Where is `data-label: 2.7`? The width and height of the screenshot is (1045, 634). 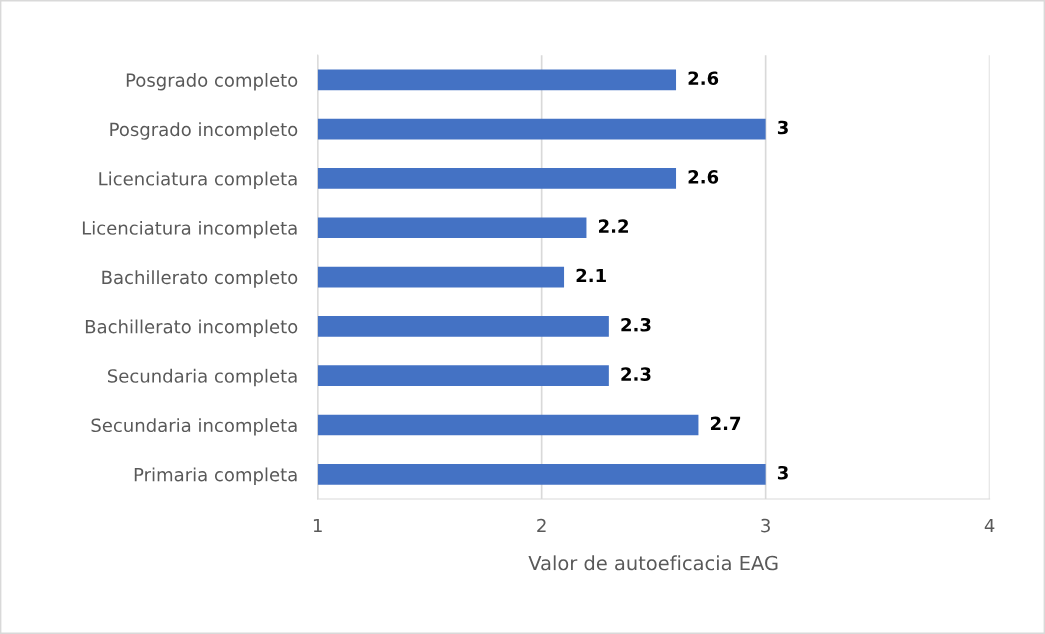
data-label: 2.7 is located at coordinates (725, 423).